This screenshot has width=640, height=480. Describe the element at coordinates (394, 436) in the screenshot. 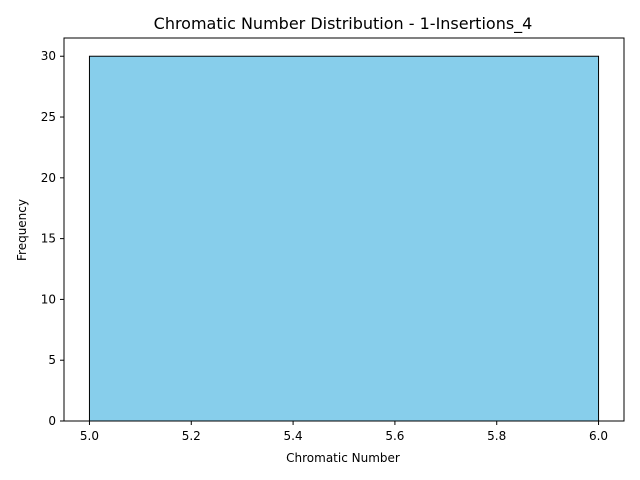

I see `x-tick-label: 5.6` at that location.